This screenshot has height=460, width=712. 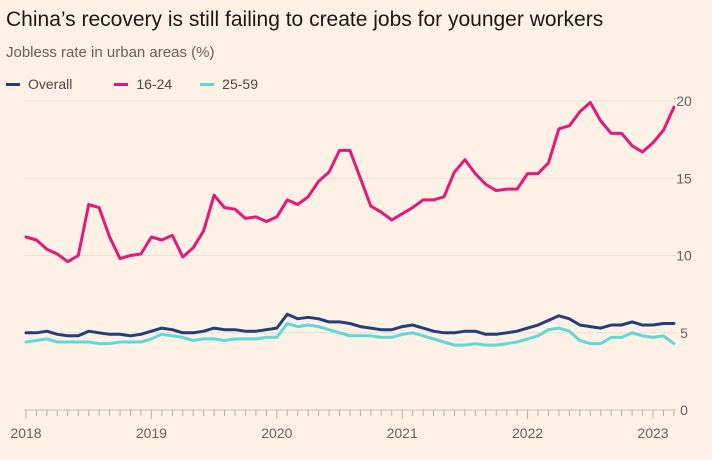 What do you see at coordinates (276, 433) in the screenshot?
I see `x-tick-label: 2020` at bounding box center [276, 433].